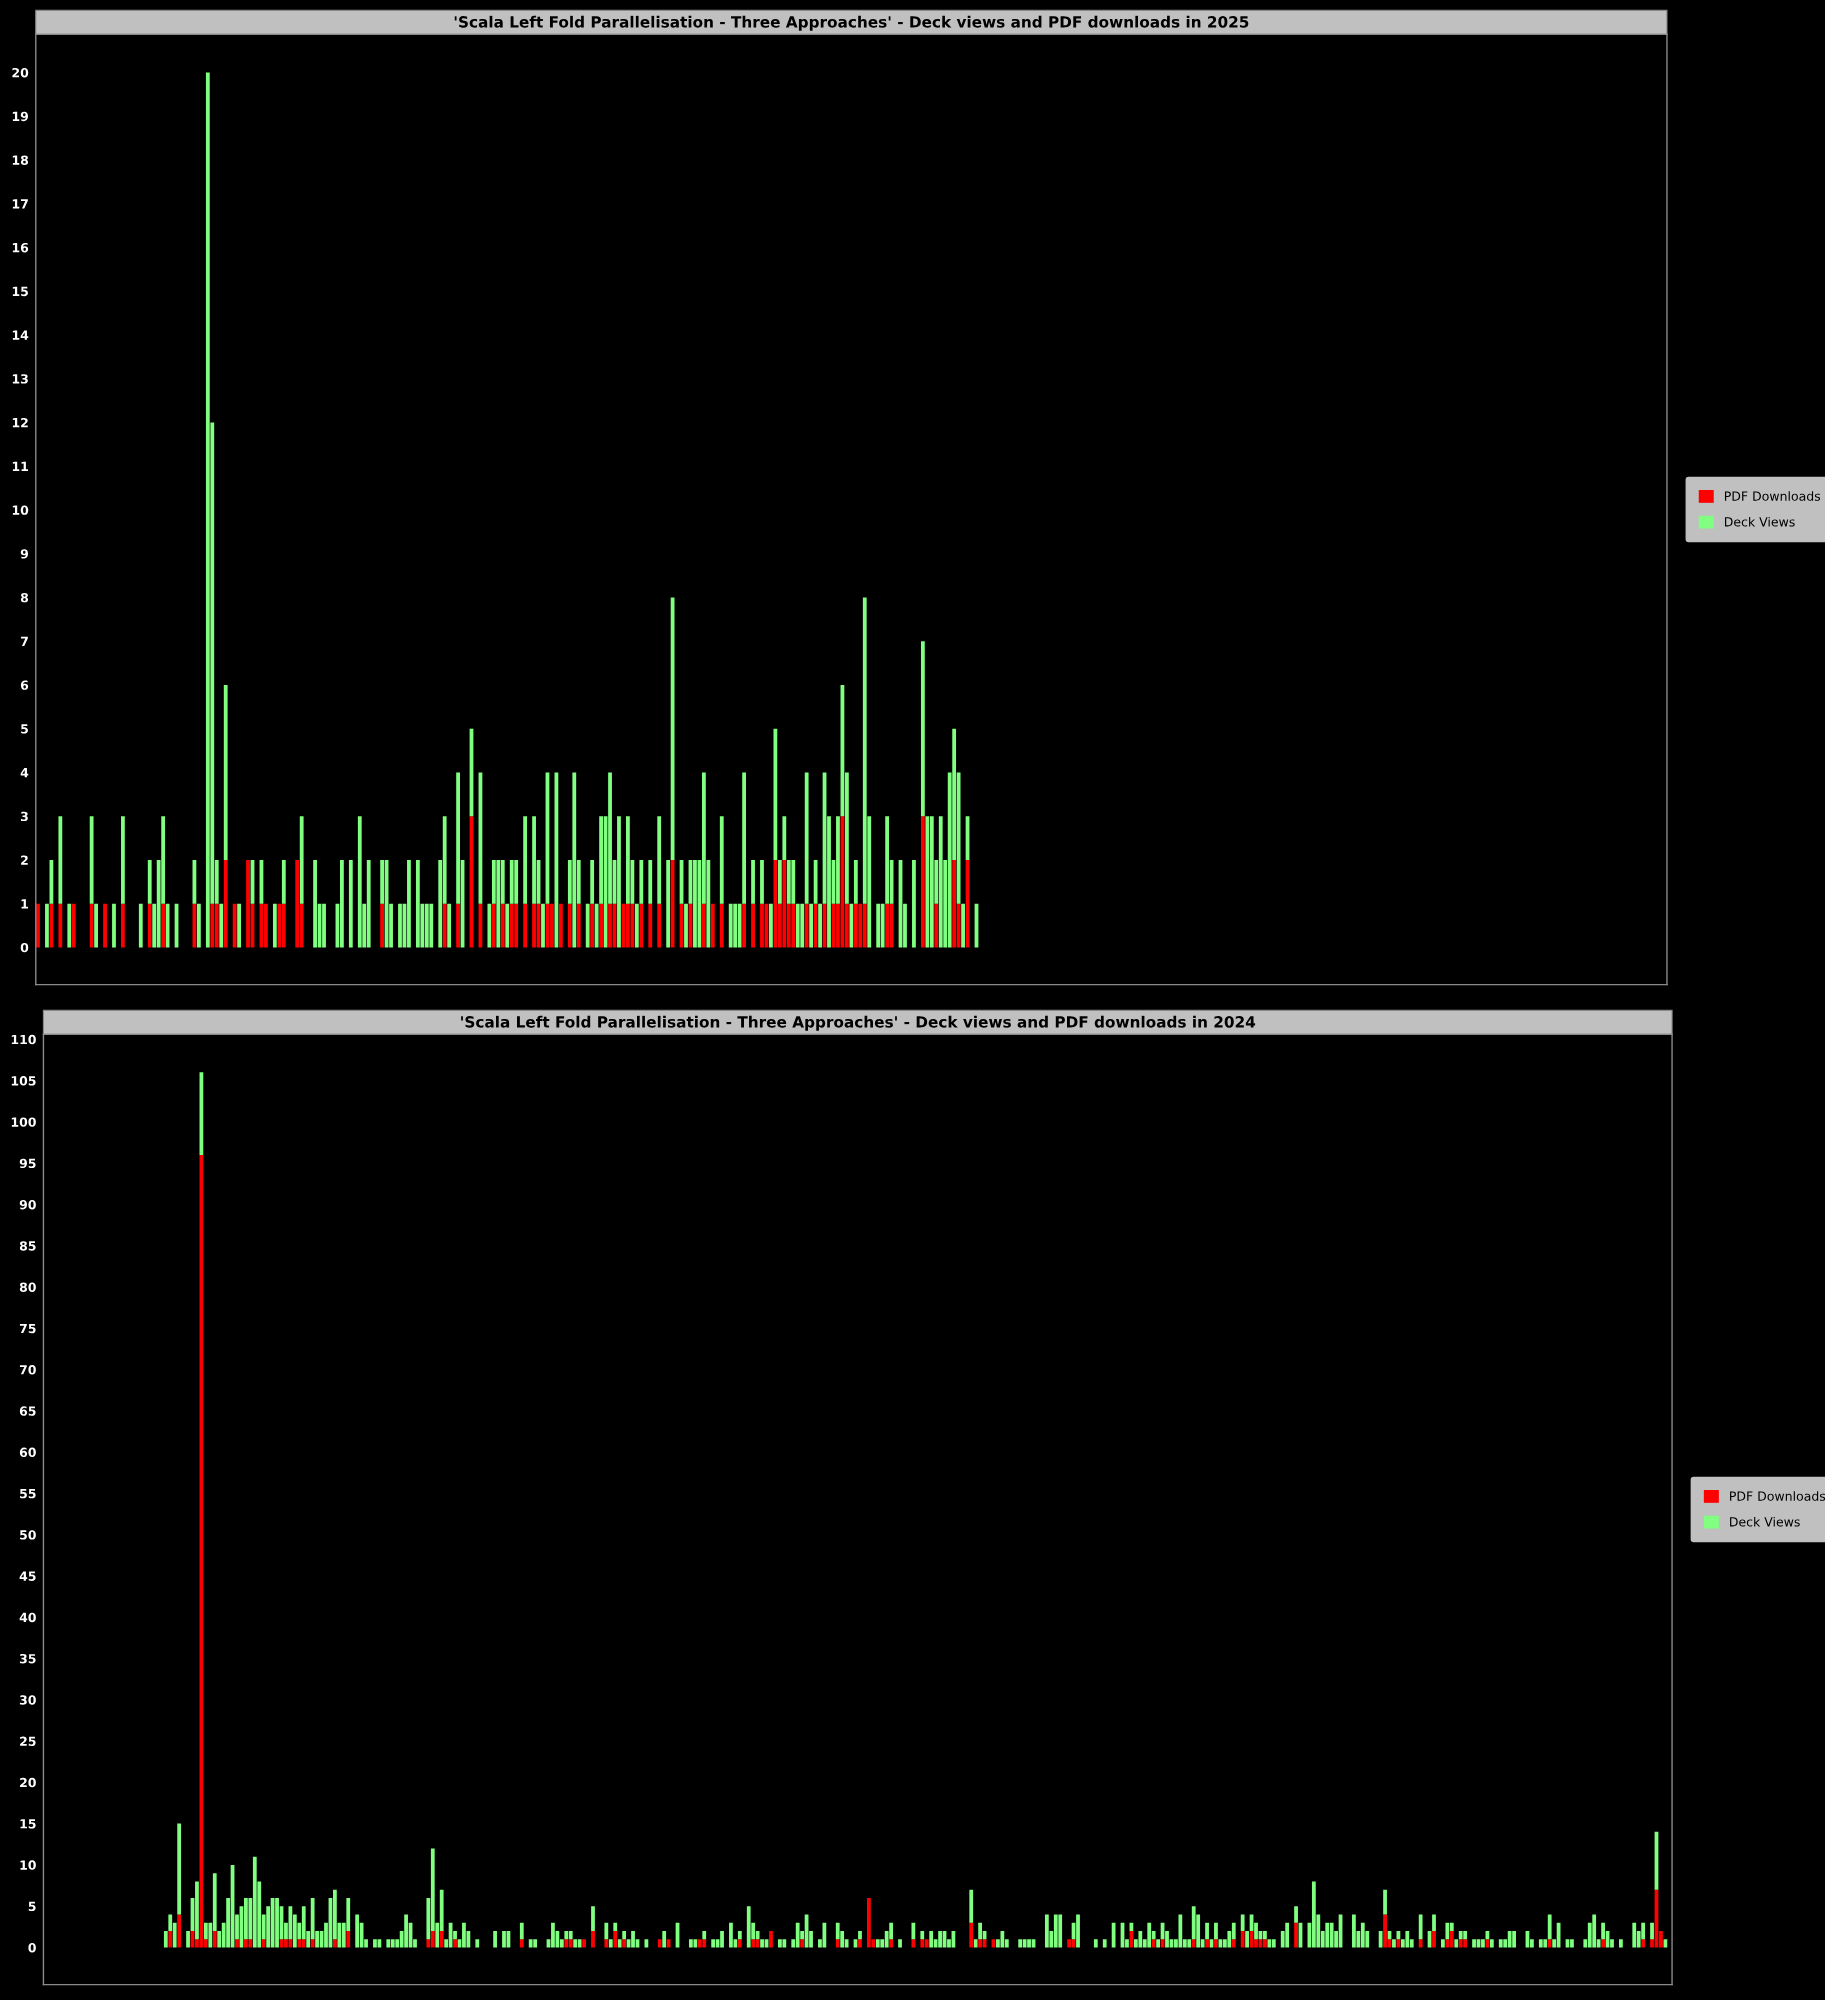 The width and height of the screenshot is (1825, 2000). What do you see at coordinates (20, 466) in the screenshot?
I see `y-tick-label: 11` at bounding box center [20, 466].